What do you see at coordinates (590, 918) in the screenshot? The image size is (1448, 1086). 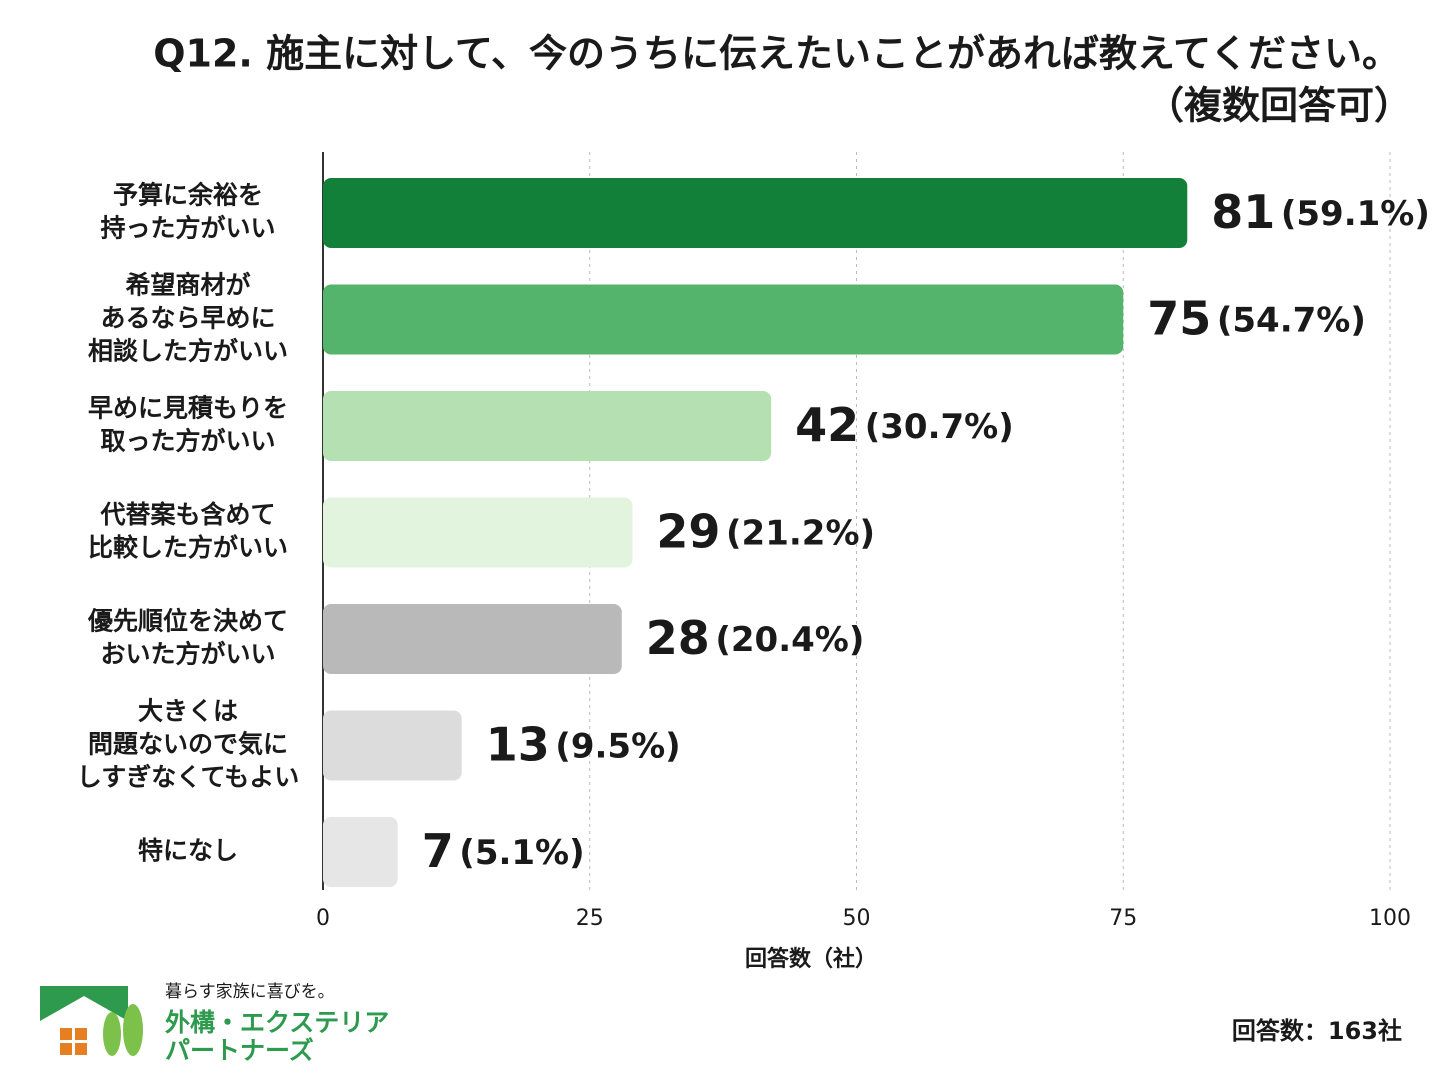 I see `x-tick-label: 25` at bounding box center [590, 918].